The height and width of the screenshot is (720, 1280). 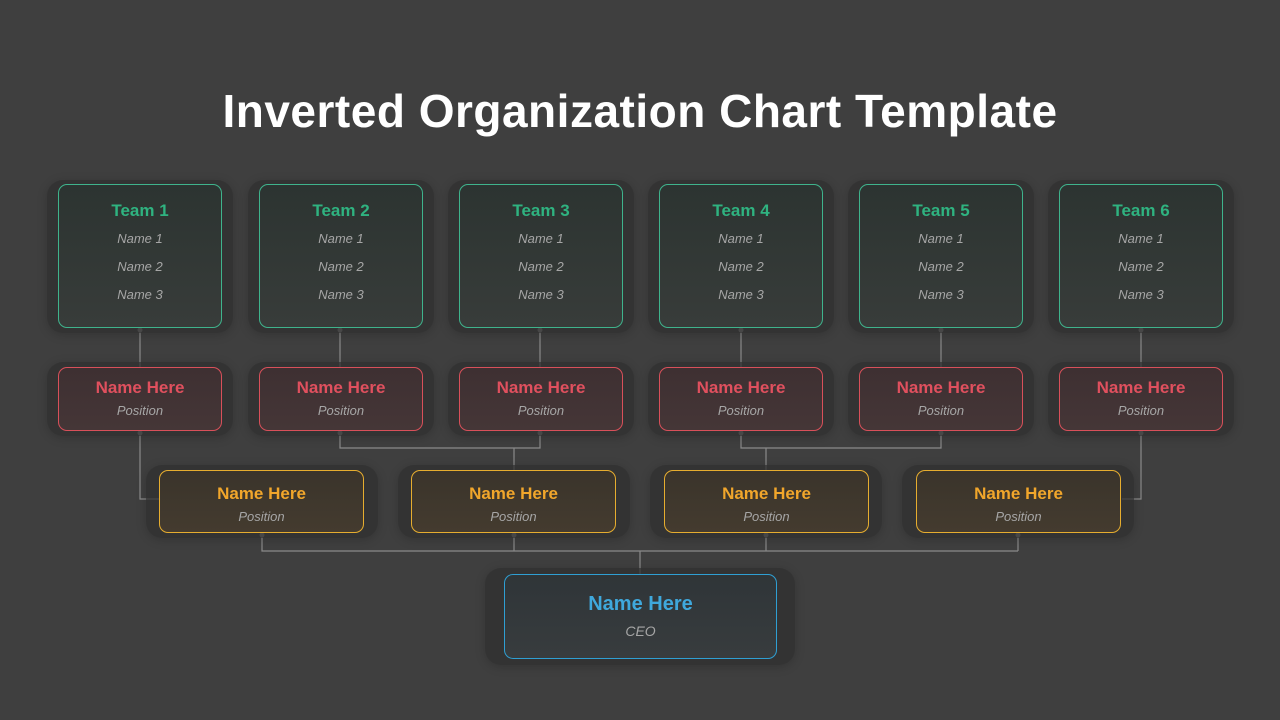 What do you see at coordinates (941, 210) in the screenshot?
I see `team-name: Team 5` at bounding box center [941, 210].